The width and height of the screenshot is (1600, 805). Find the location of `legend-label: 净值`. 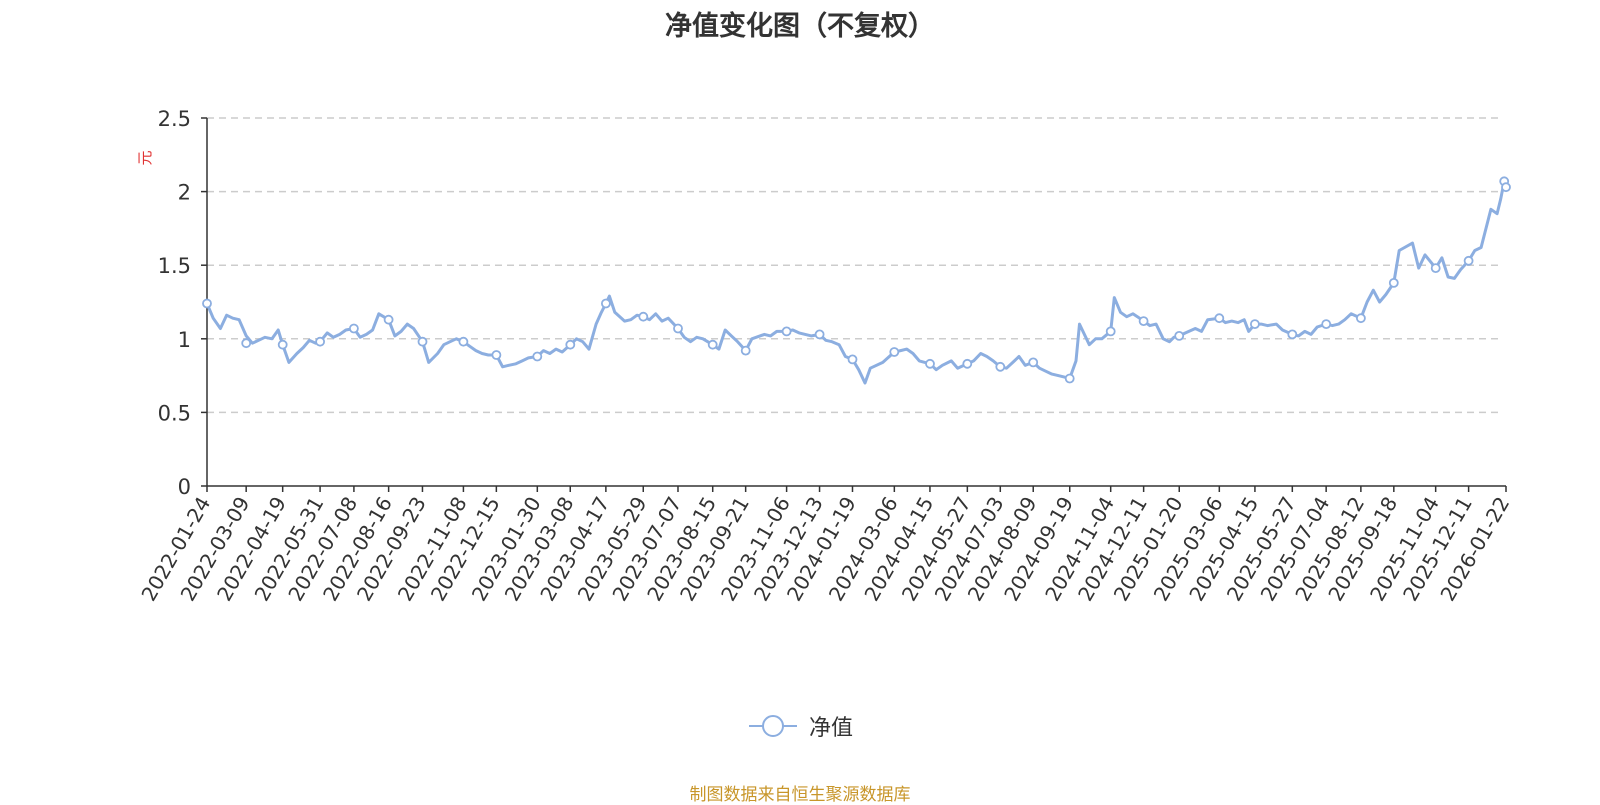

legend-label: 净值 is located at coordinates (830, 728).